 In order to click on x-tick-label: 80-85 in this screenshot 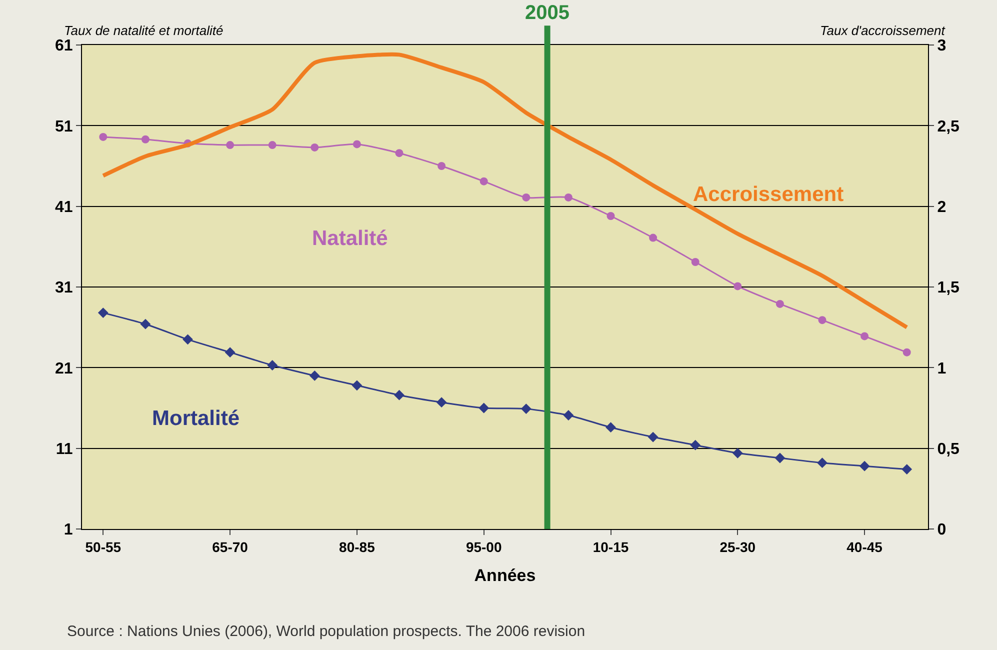, I will do `click(357, 546)`.